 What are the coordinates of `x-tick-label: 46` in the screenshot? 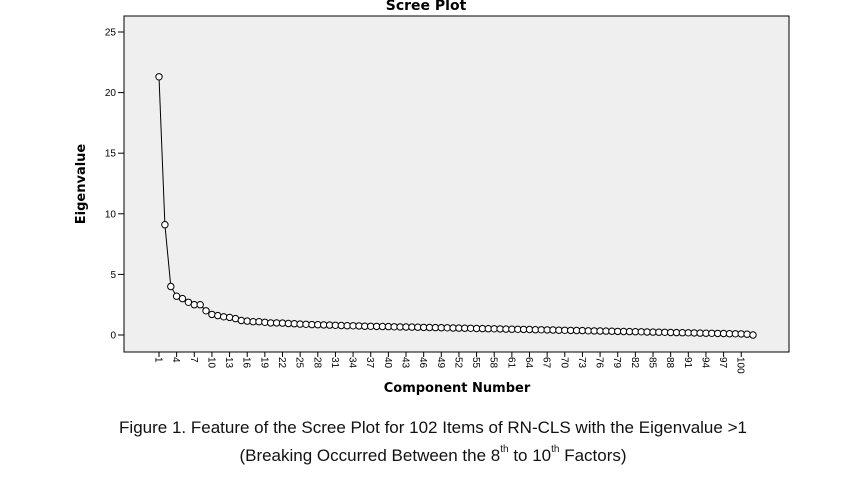 It's located at (422, 363).